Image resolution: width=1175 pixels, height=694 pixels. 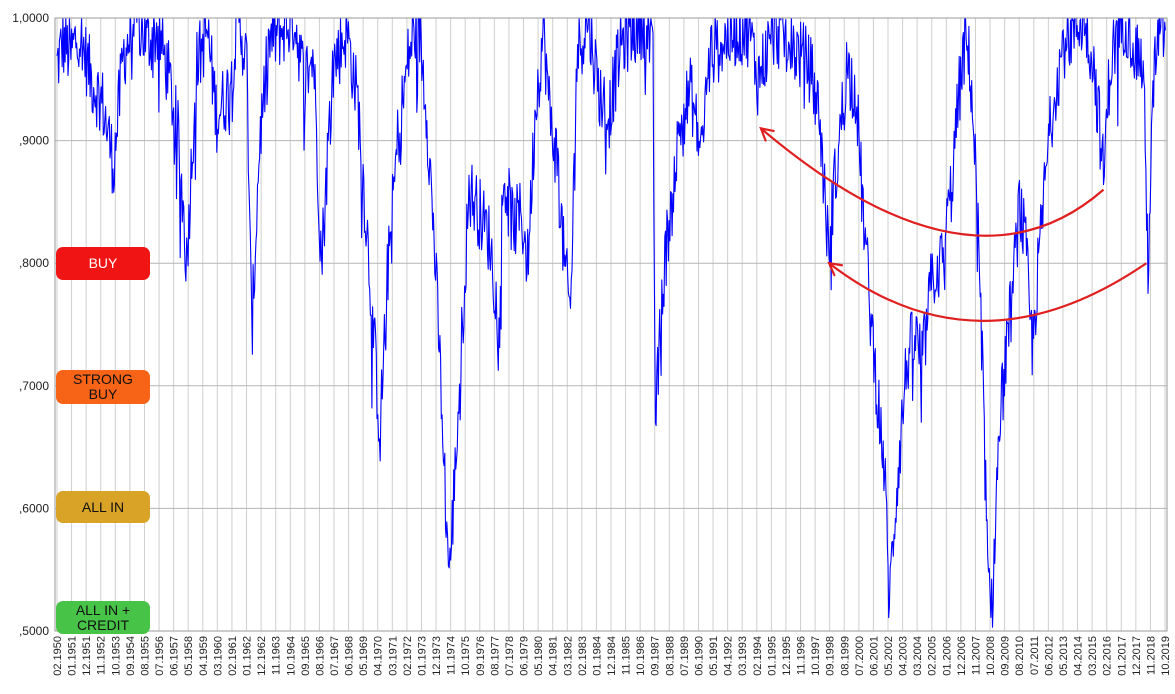 What do you see at coordinates (743, 656) in the screenshot?
I see `x-tick-label: 03.1993` at bounding box center [743, 656].